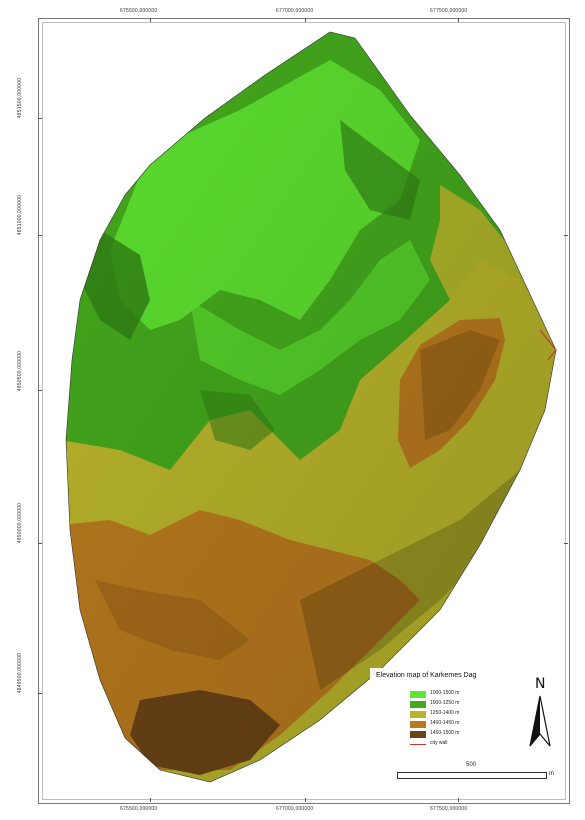 The image size is (585, 820). What do you see at coordinates (548, 345) in the screenshot?
I see `city-wall-line` at bounding box center [548, 345].